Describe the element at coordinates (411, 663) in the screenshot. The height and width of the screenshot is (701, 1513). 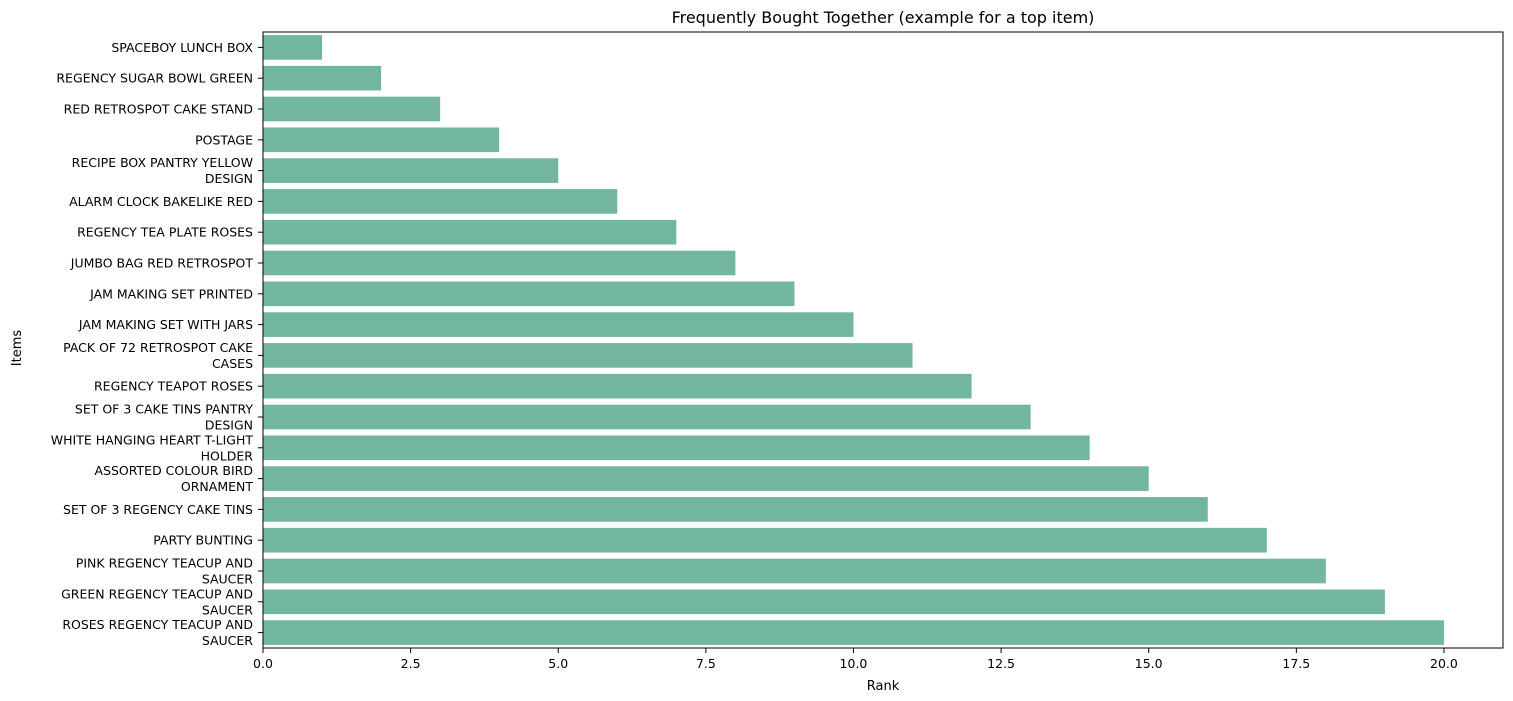
I see `x-tick-label: 2.5` at that location.